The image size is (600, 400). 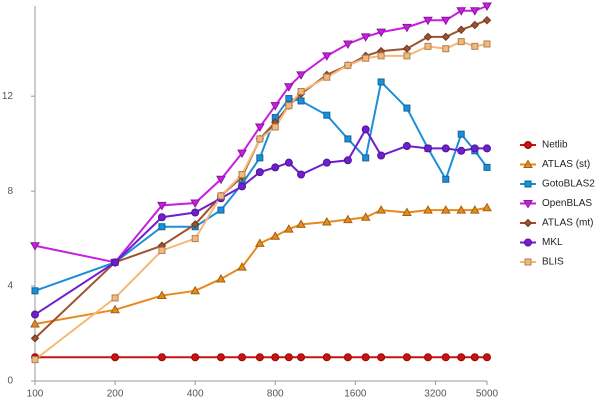 I want to click on y-tick-label: 12, so click(x=8, y=96).